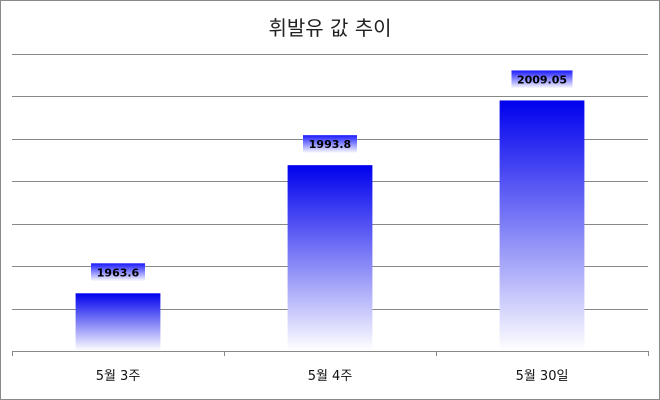  Describe the element at coordinates (118, 376) in the screenshot. I see `x-tick-label: 5월 3주` at that location.